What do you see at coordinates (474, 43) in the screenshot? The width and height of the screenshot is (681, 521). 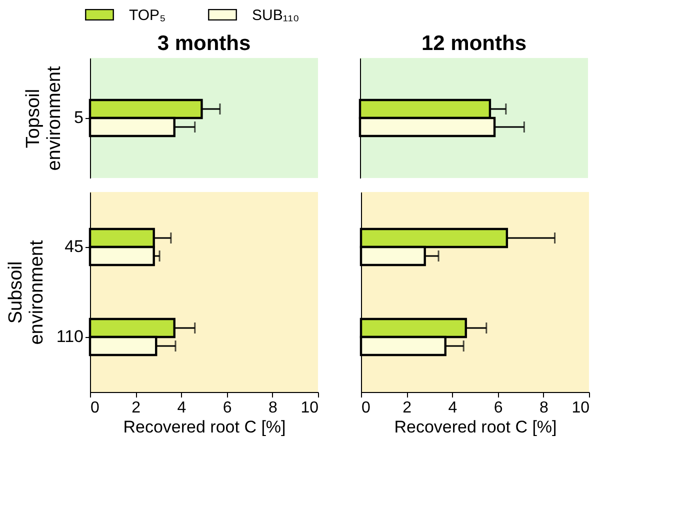 I see `chart-title: 12 months` at bounding box center [474, 43].